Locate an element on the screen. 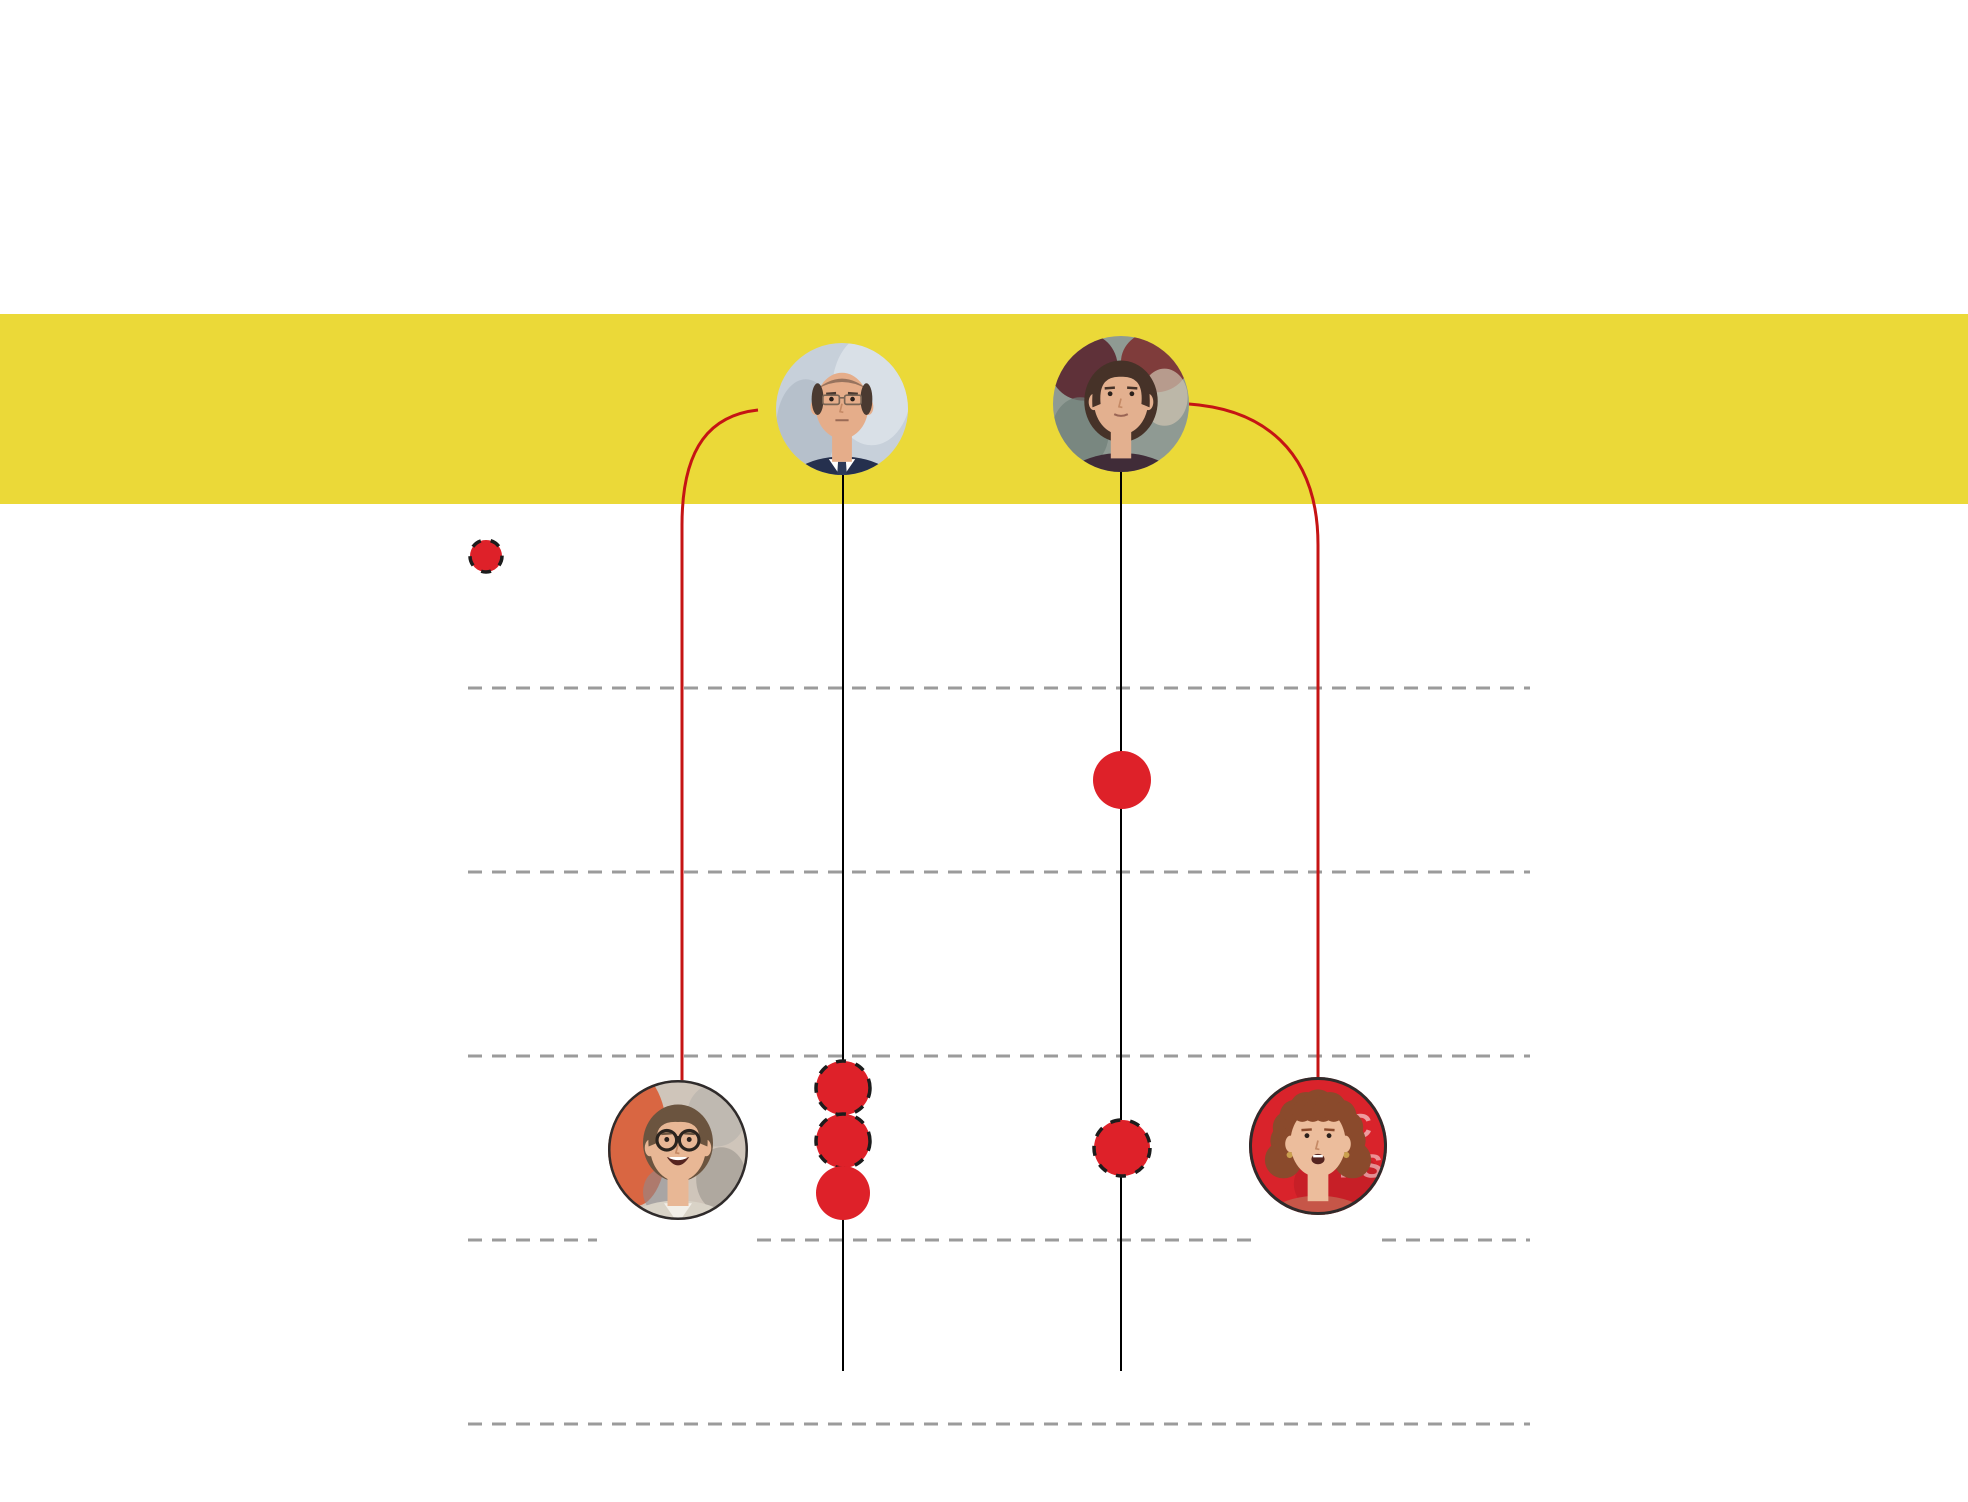 This screenshot has width=1968, height=1502. yellow-highlight-band is located at coordinates (984, 409).